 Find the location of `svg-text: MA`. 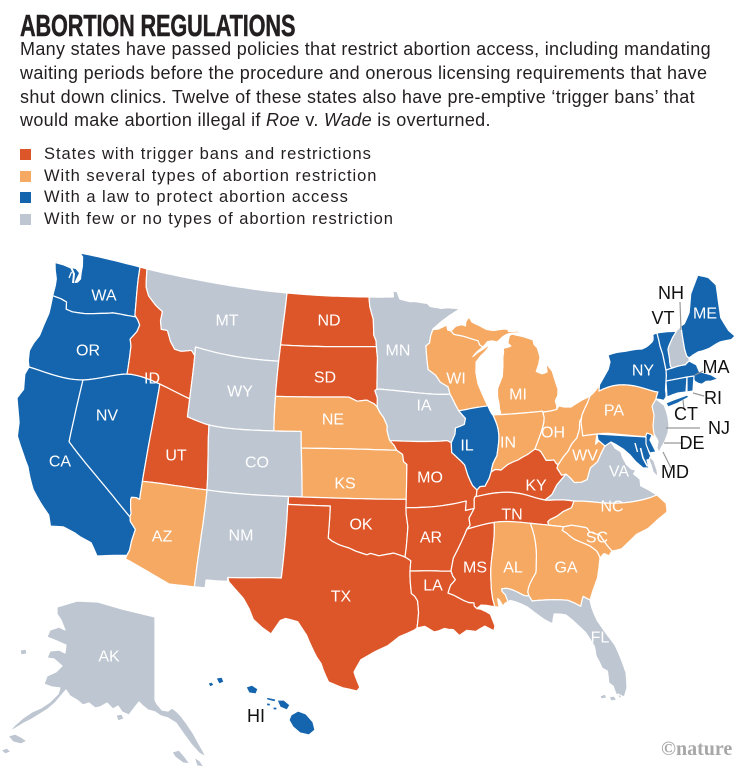

svg-text: MA is located at coordinates (716, 367).